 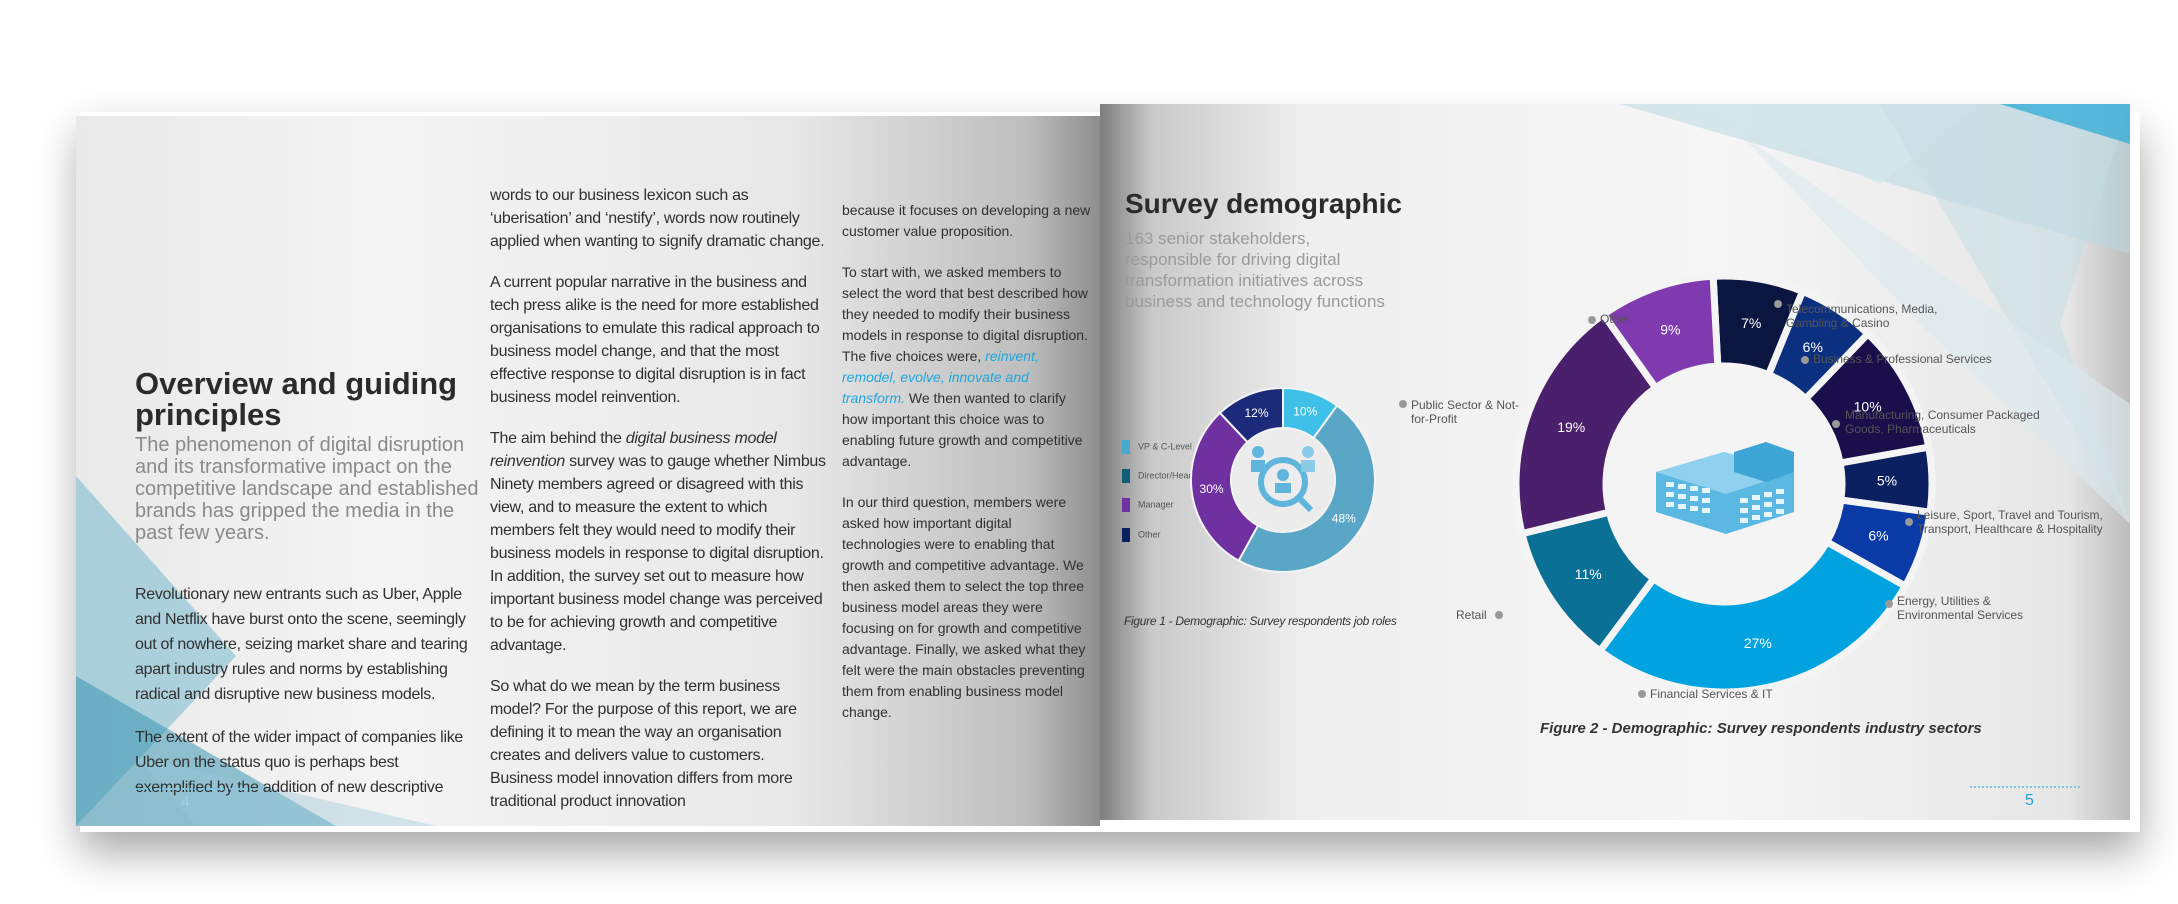 What do you see at coordinates (1725, 488) in the screenshot?
I see `office-building-icon` at bounding box center [1725, 488].